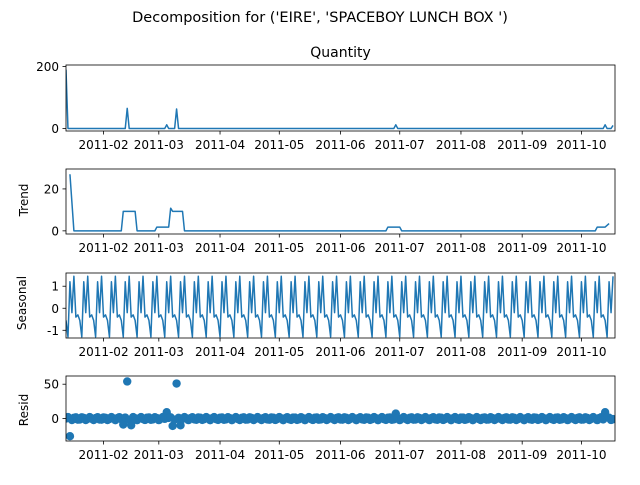 The height and width of the screenshot is (485, 640). What do you see at coordinates (340, 145) in the screenshot?
I see `quantity-xtick-label: 2011-06` at bounding box center [340, 145].